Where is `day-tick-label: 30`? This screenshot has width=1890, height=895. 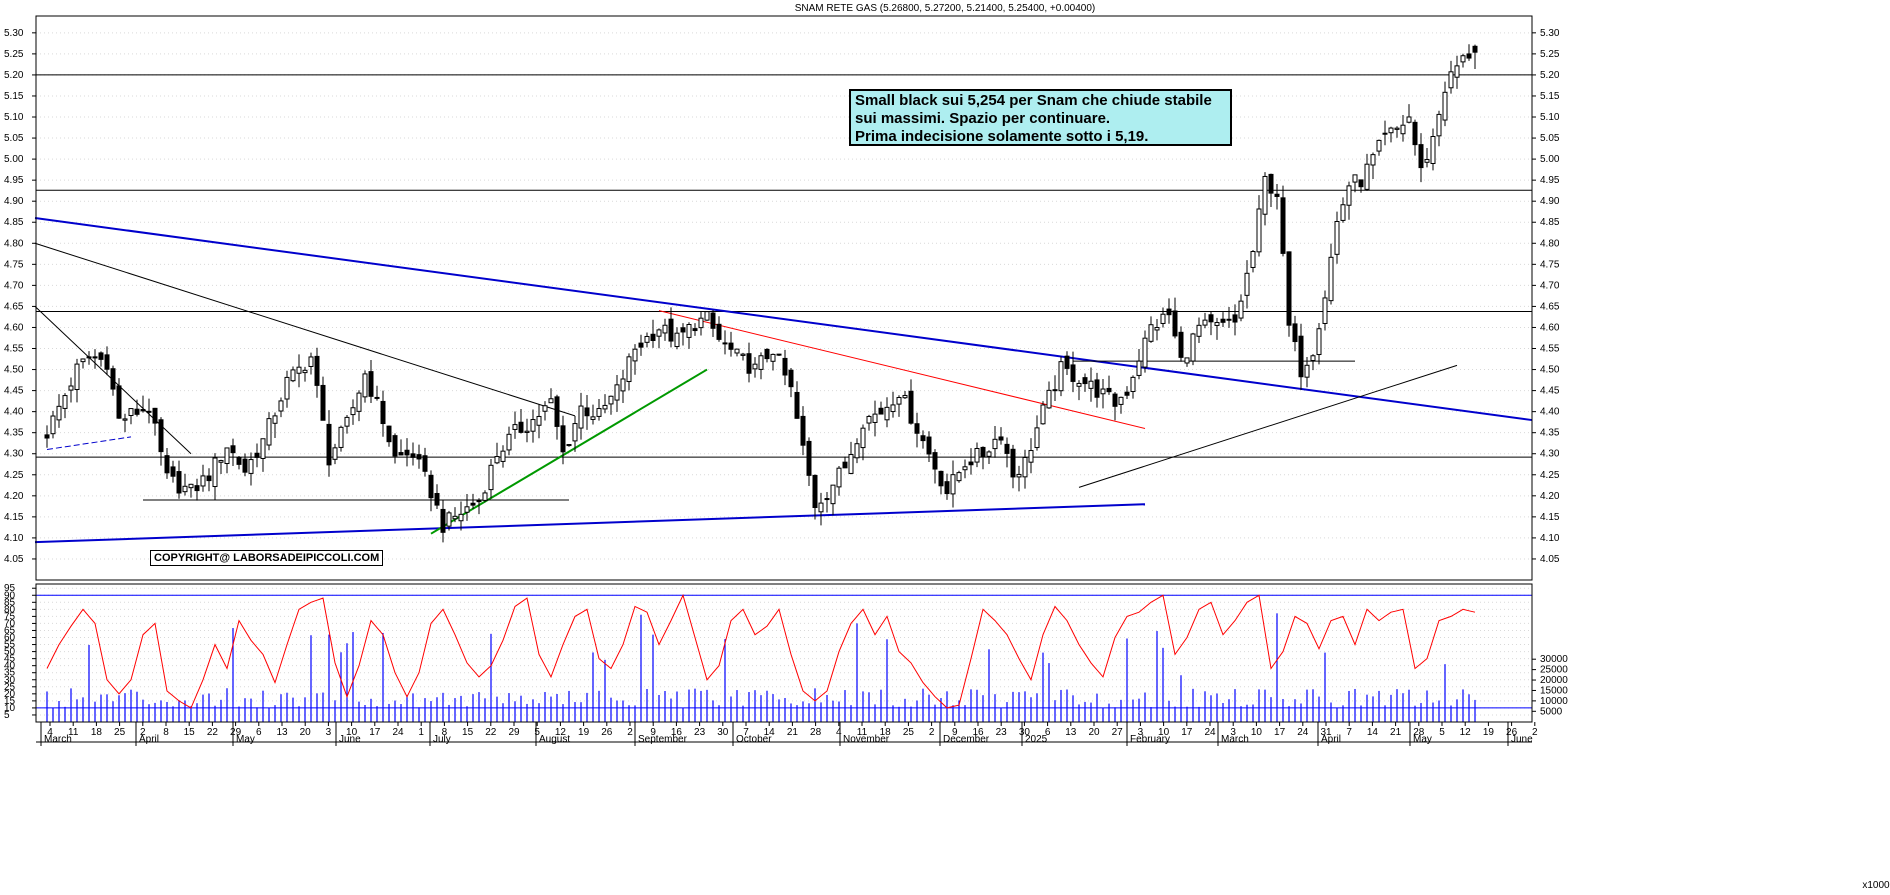
day-tick-label: 30 is located at coordinates (1025, 732).